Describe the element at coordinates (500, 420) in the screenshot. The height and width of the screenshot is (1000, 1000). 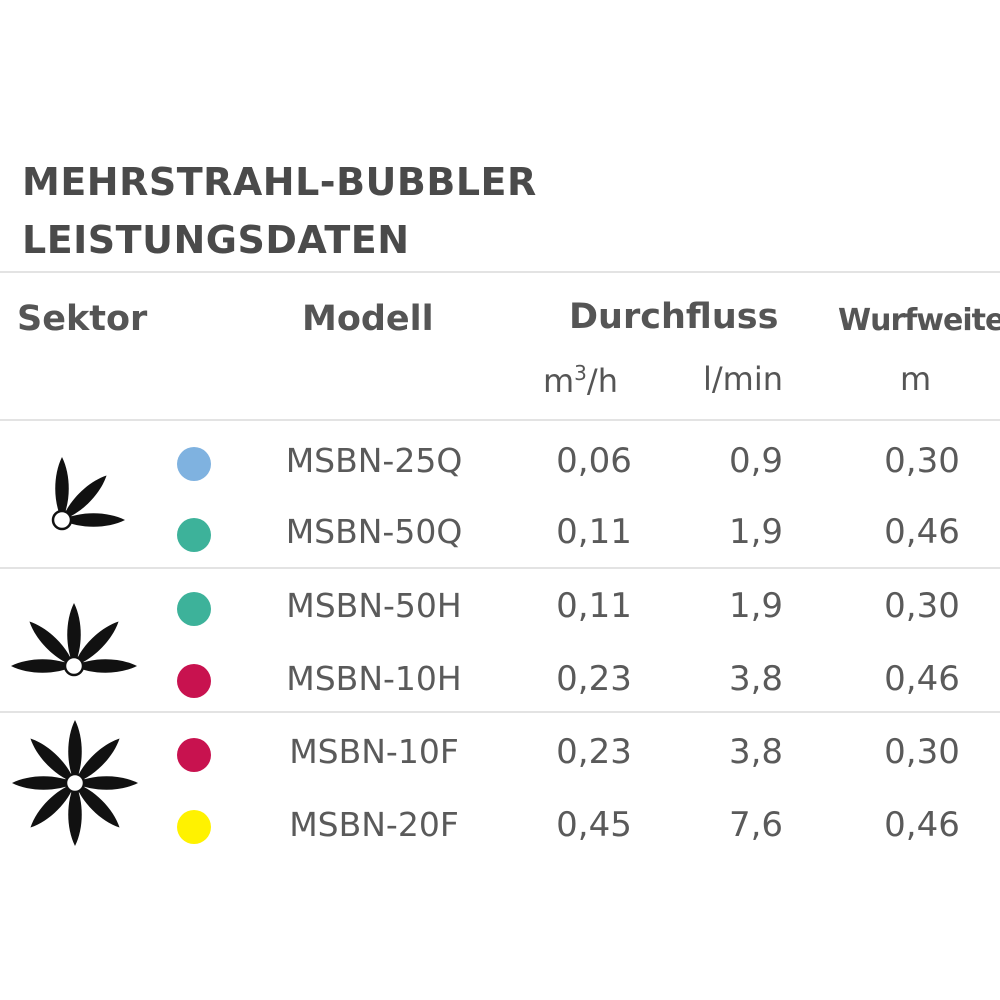
I see `header-divider-bottom` at that location.